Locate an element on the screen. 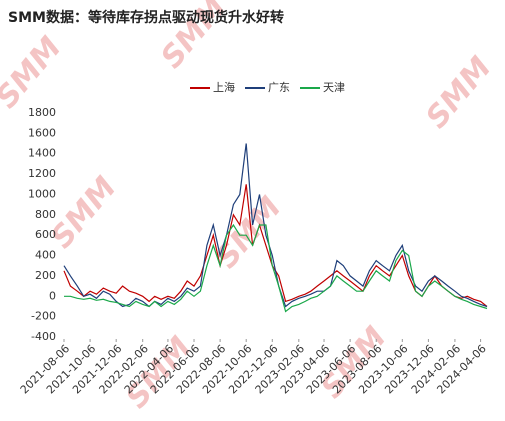 The height and width of the screenshot is (421, 505). y-tick-label: 400 is located at coordinates (45, 255).